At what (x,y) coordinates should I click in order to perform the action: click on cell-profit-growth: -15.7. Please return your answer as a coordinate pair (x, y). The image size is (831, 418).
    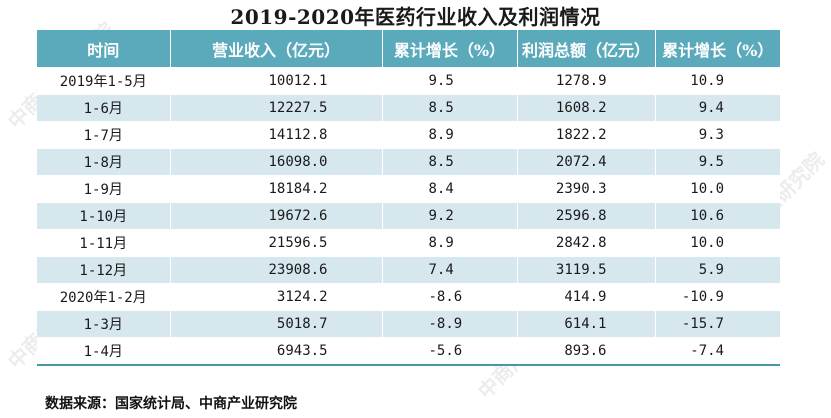
    Looking at the image, I should click on (717, 324).